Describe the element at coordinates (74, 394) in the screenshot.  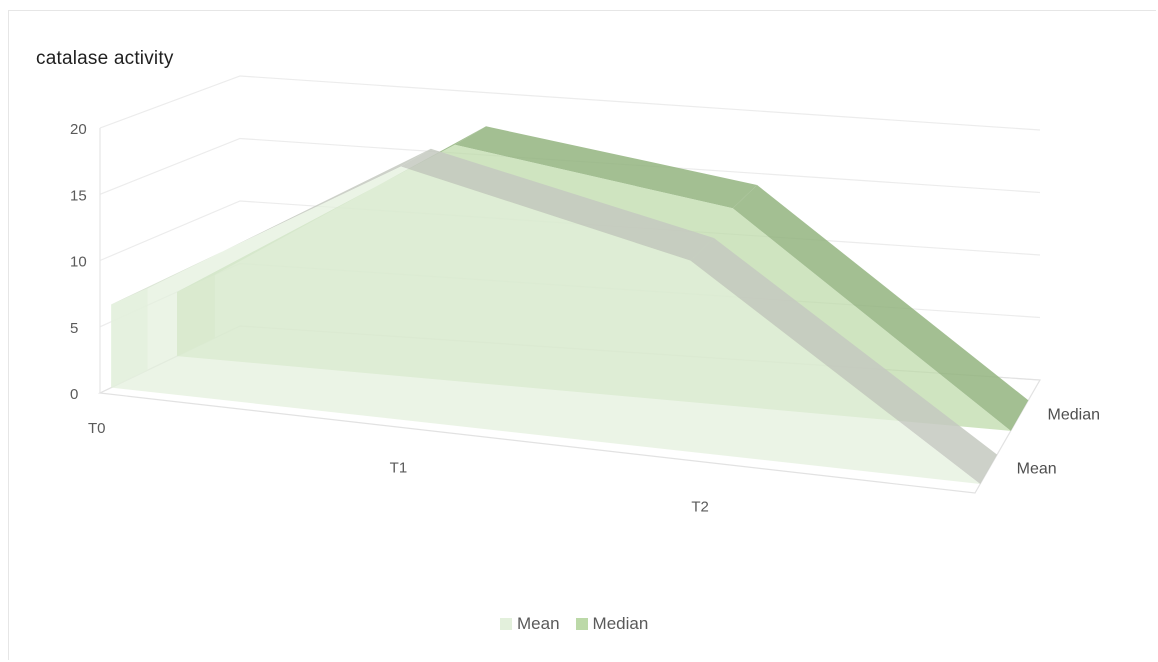
I see `y-tick-label: 0` at that location.